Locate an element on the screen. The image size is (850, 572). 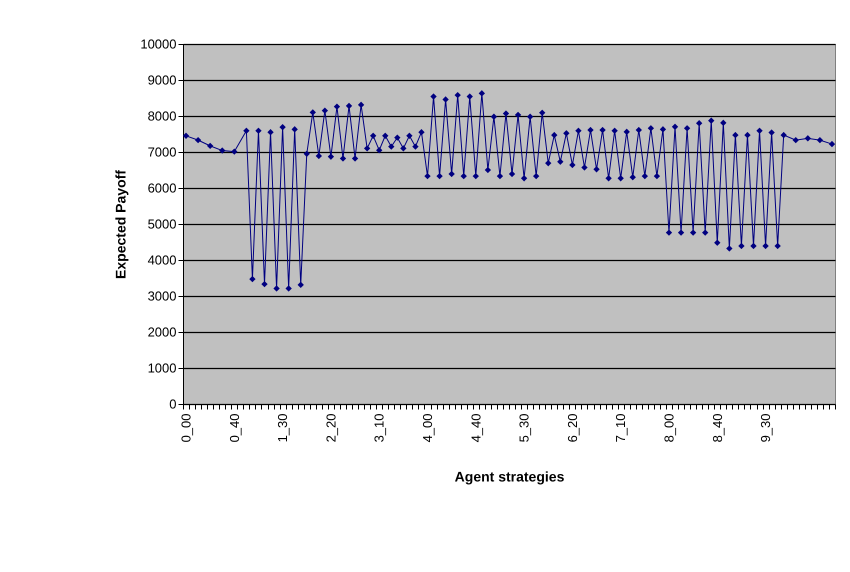
x-tick-label: 1_30 is located at coordinates (282, 428).